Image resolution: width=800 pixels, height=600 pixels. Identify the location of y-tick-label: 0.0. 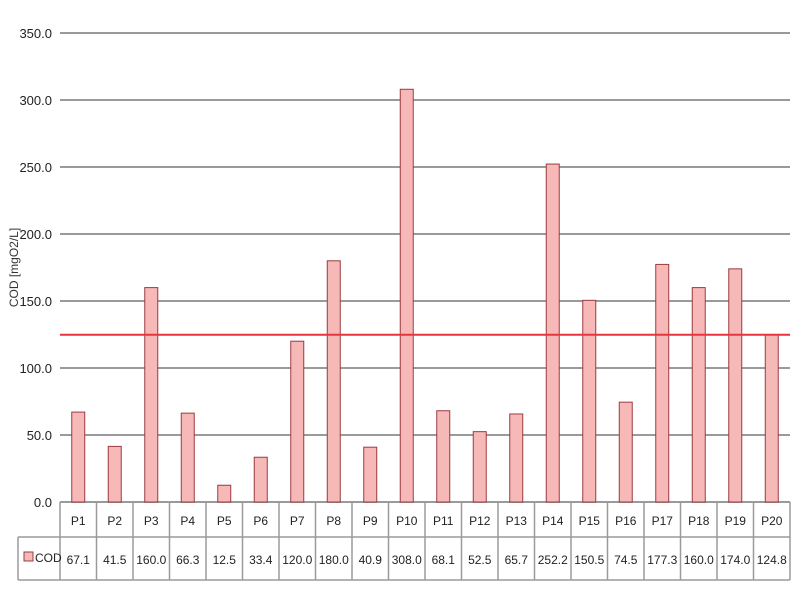
(43, 502).